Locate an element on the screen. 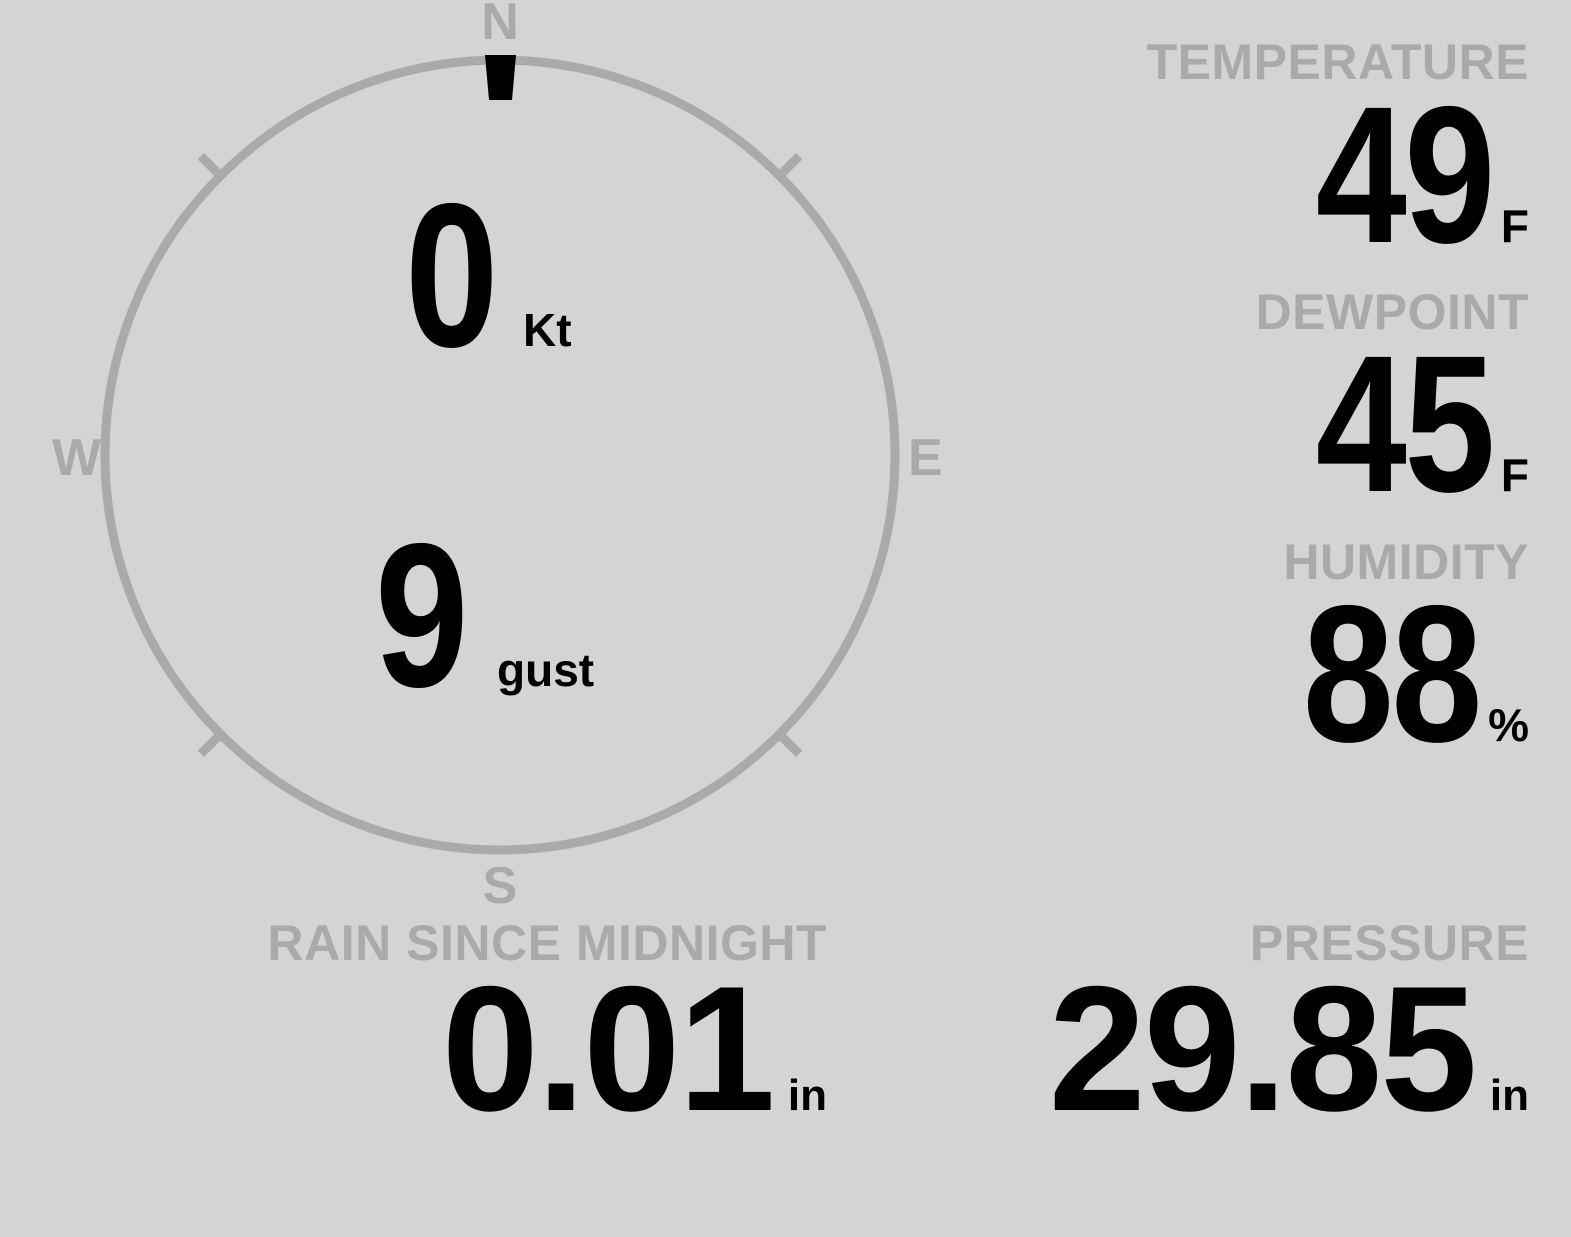 This screenshot has width=1571, height=1237. temperature-value: 49 is located at coordinates (1405, 174).